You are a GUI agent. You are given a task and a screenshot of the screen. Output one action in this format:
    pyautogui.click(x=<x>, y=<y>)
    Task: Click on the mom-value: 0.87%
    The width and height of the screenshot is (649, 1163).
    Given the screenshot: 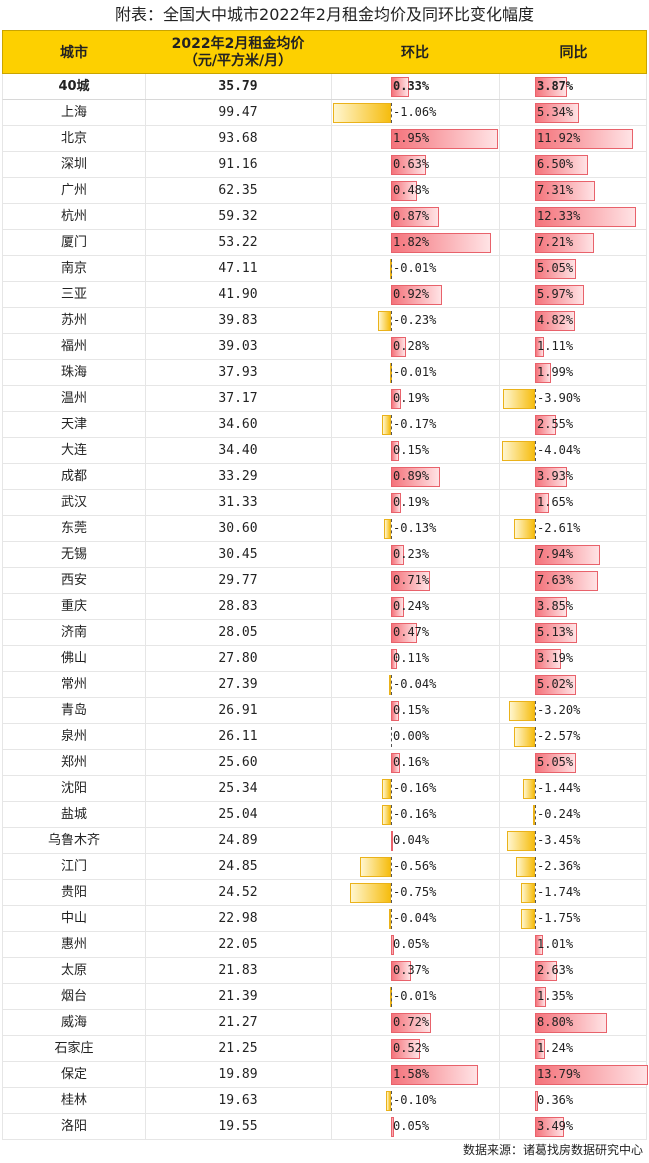 What is the action you would take?
    pyautogui.click(x=411, y=216)
    